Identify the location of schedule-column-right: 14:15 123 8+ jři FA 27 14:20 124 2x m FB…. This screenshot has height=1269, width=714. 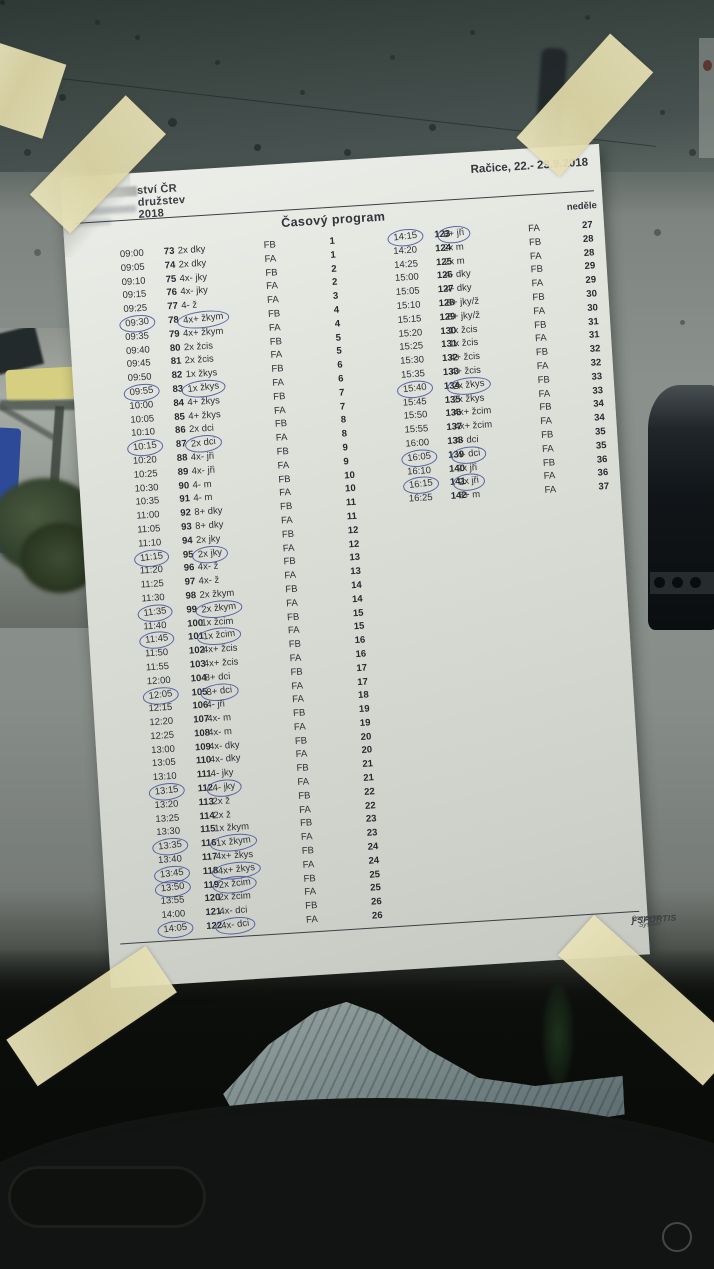
(493, 363).